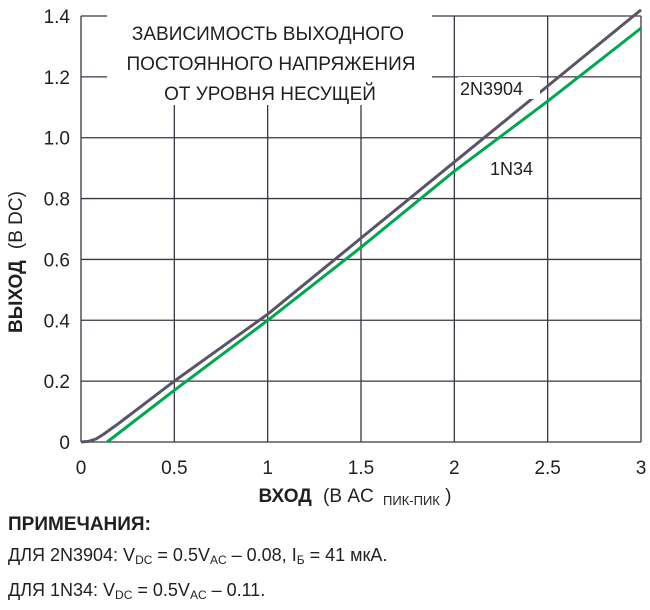 The height and width of the screenshot is (610, 650). What do you see at coordinates (174, 468) in the screenshot?
I see `x-tick-label: 0.5` at bounding box center [174, 468].